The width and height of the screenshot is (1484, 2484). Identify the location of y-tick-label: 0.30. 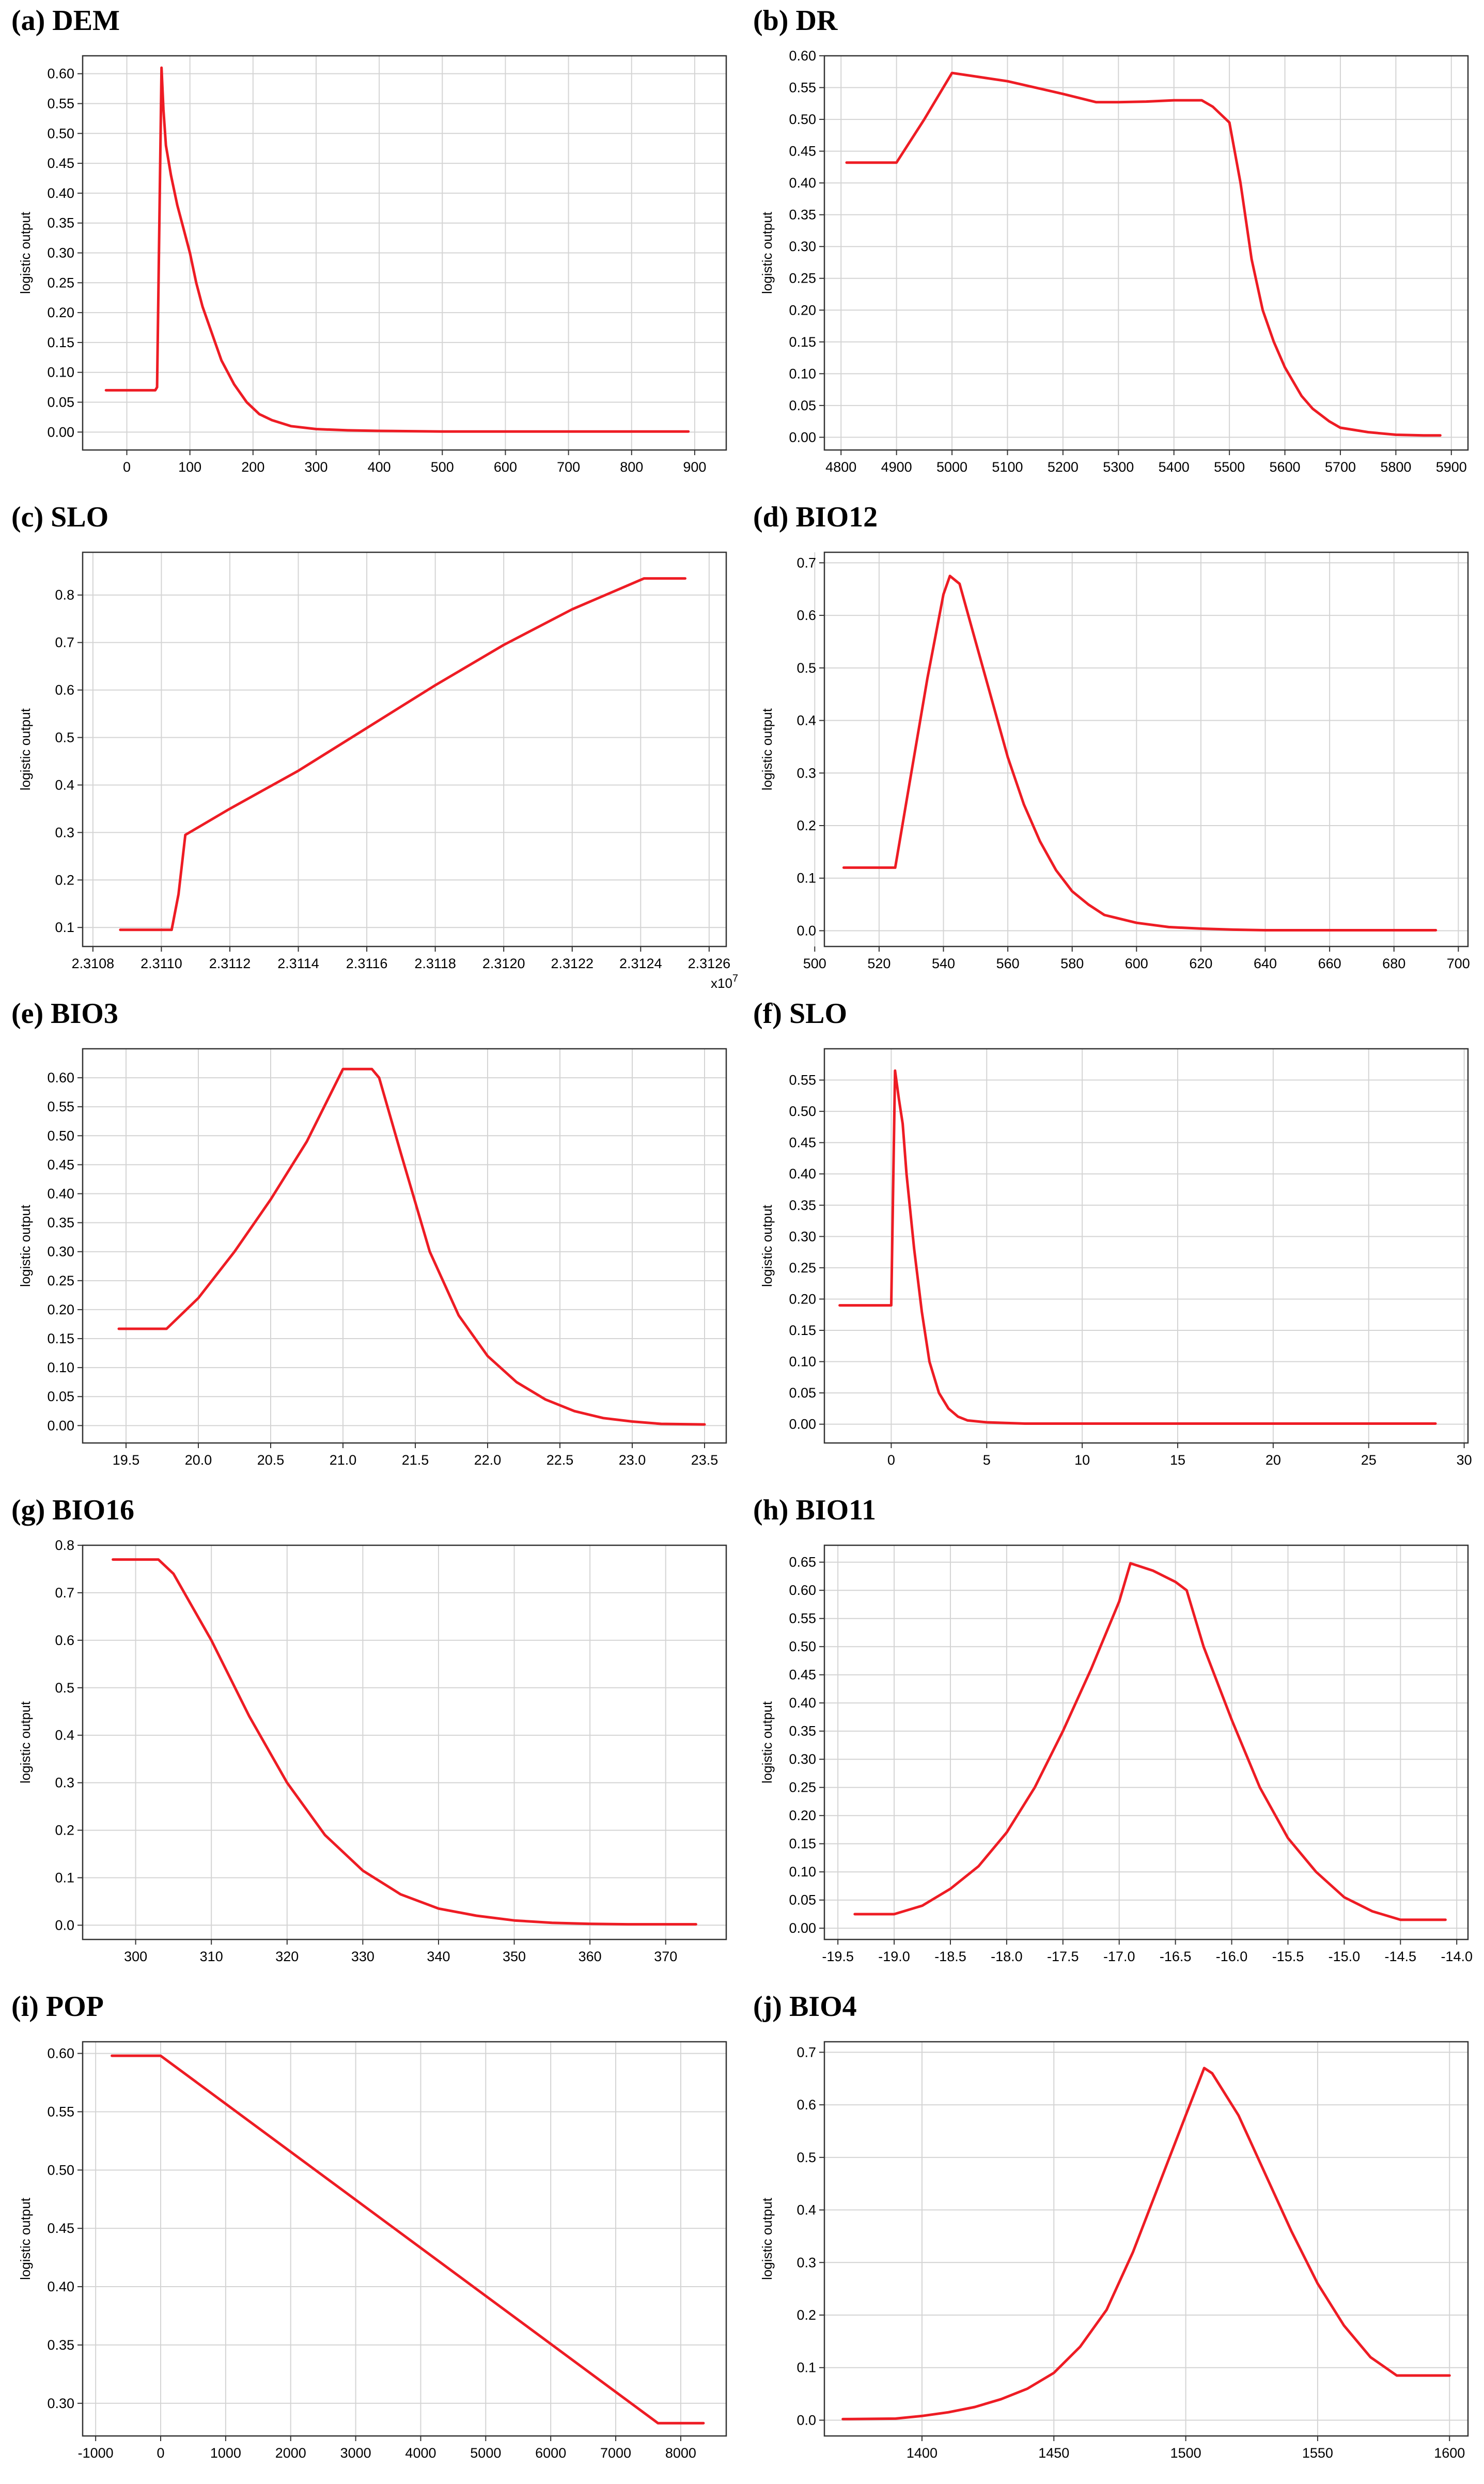
(60, 1252).